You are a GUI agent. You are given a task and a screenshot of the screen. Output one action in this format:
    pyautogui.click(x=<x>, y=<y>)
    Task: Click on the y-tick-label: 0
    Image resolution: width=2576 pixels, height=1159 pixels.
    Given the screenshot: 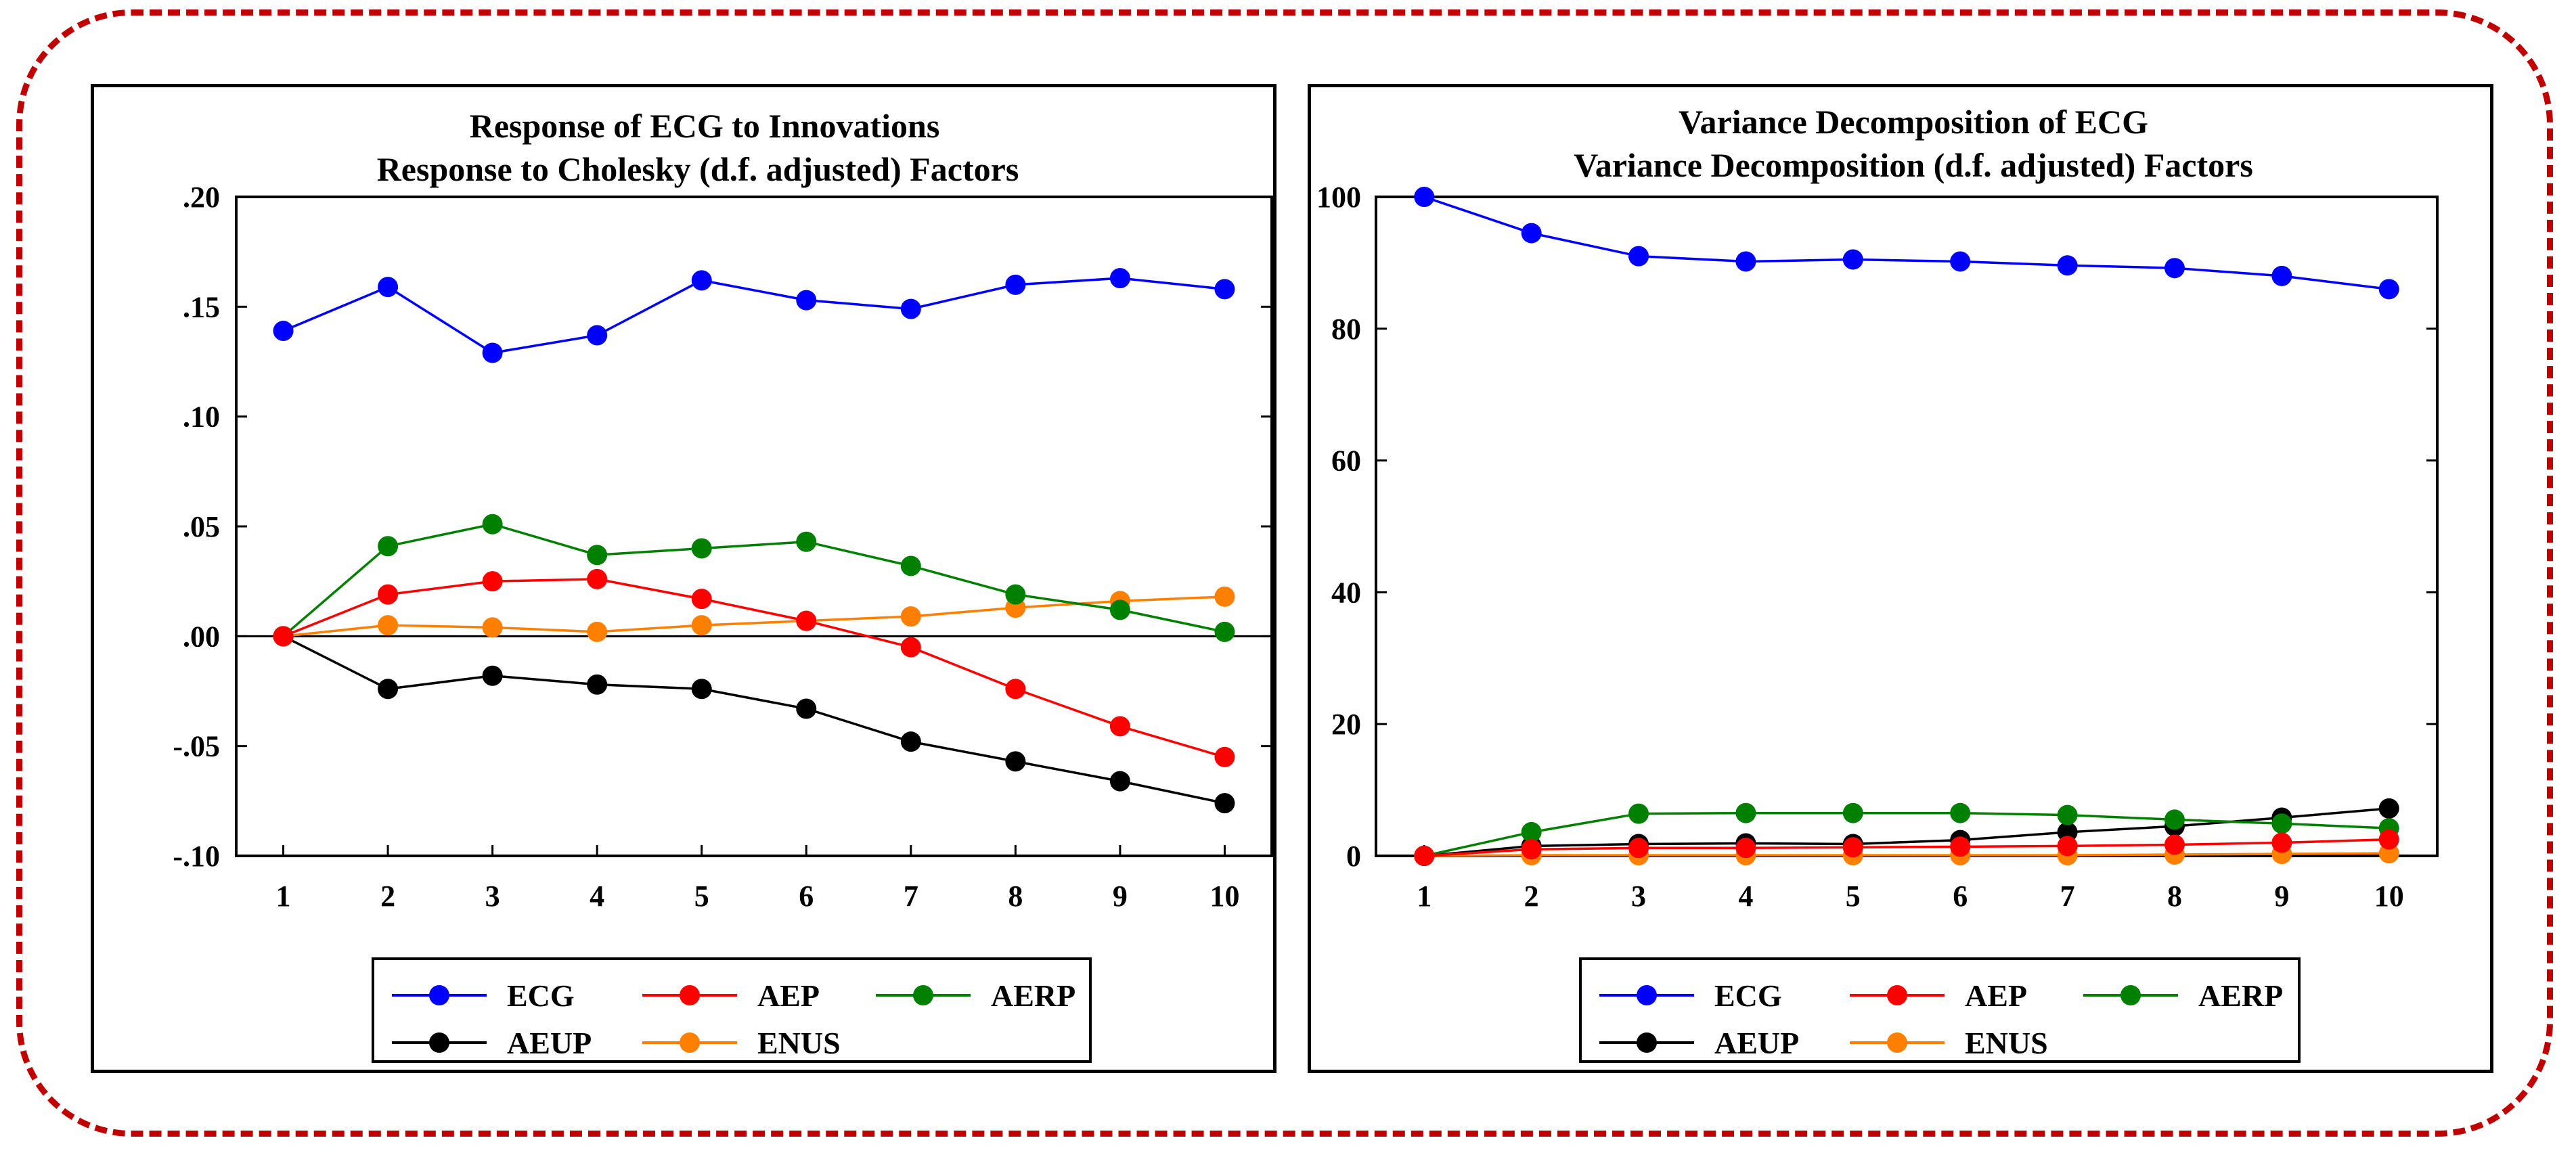 What is the action you would take?
    pyautogui.click(x=1353, y=856)
    